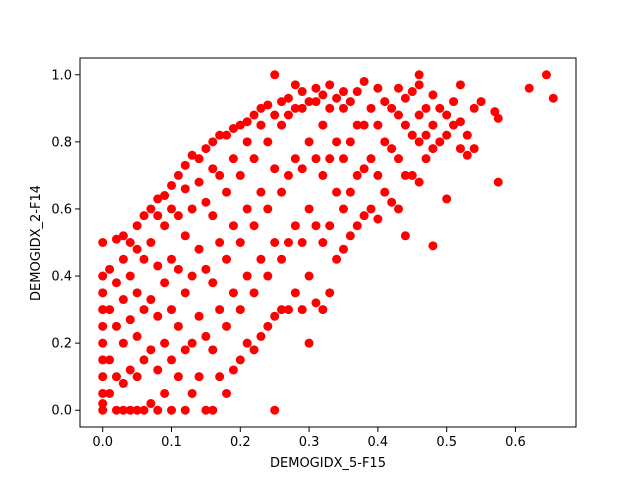  I want to click on y-tick-label: 0.6, so click(61, 209).